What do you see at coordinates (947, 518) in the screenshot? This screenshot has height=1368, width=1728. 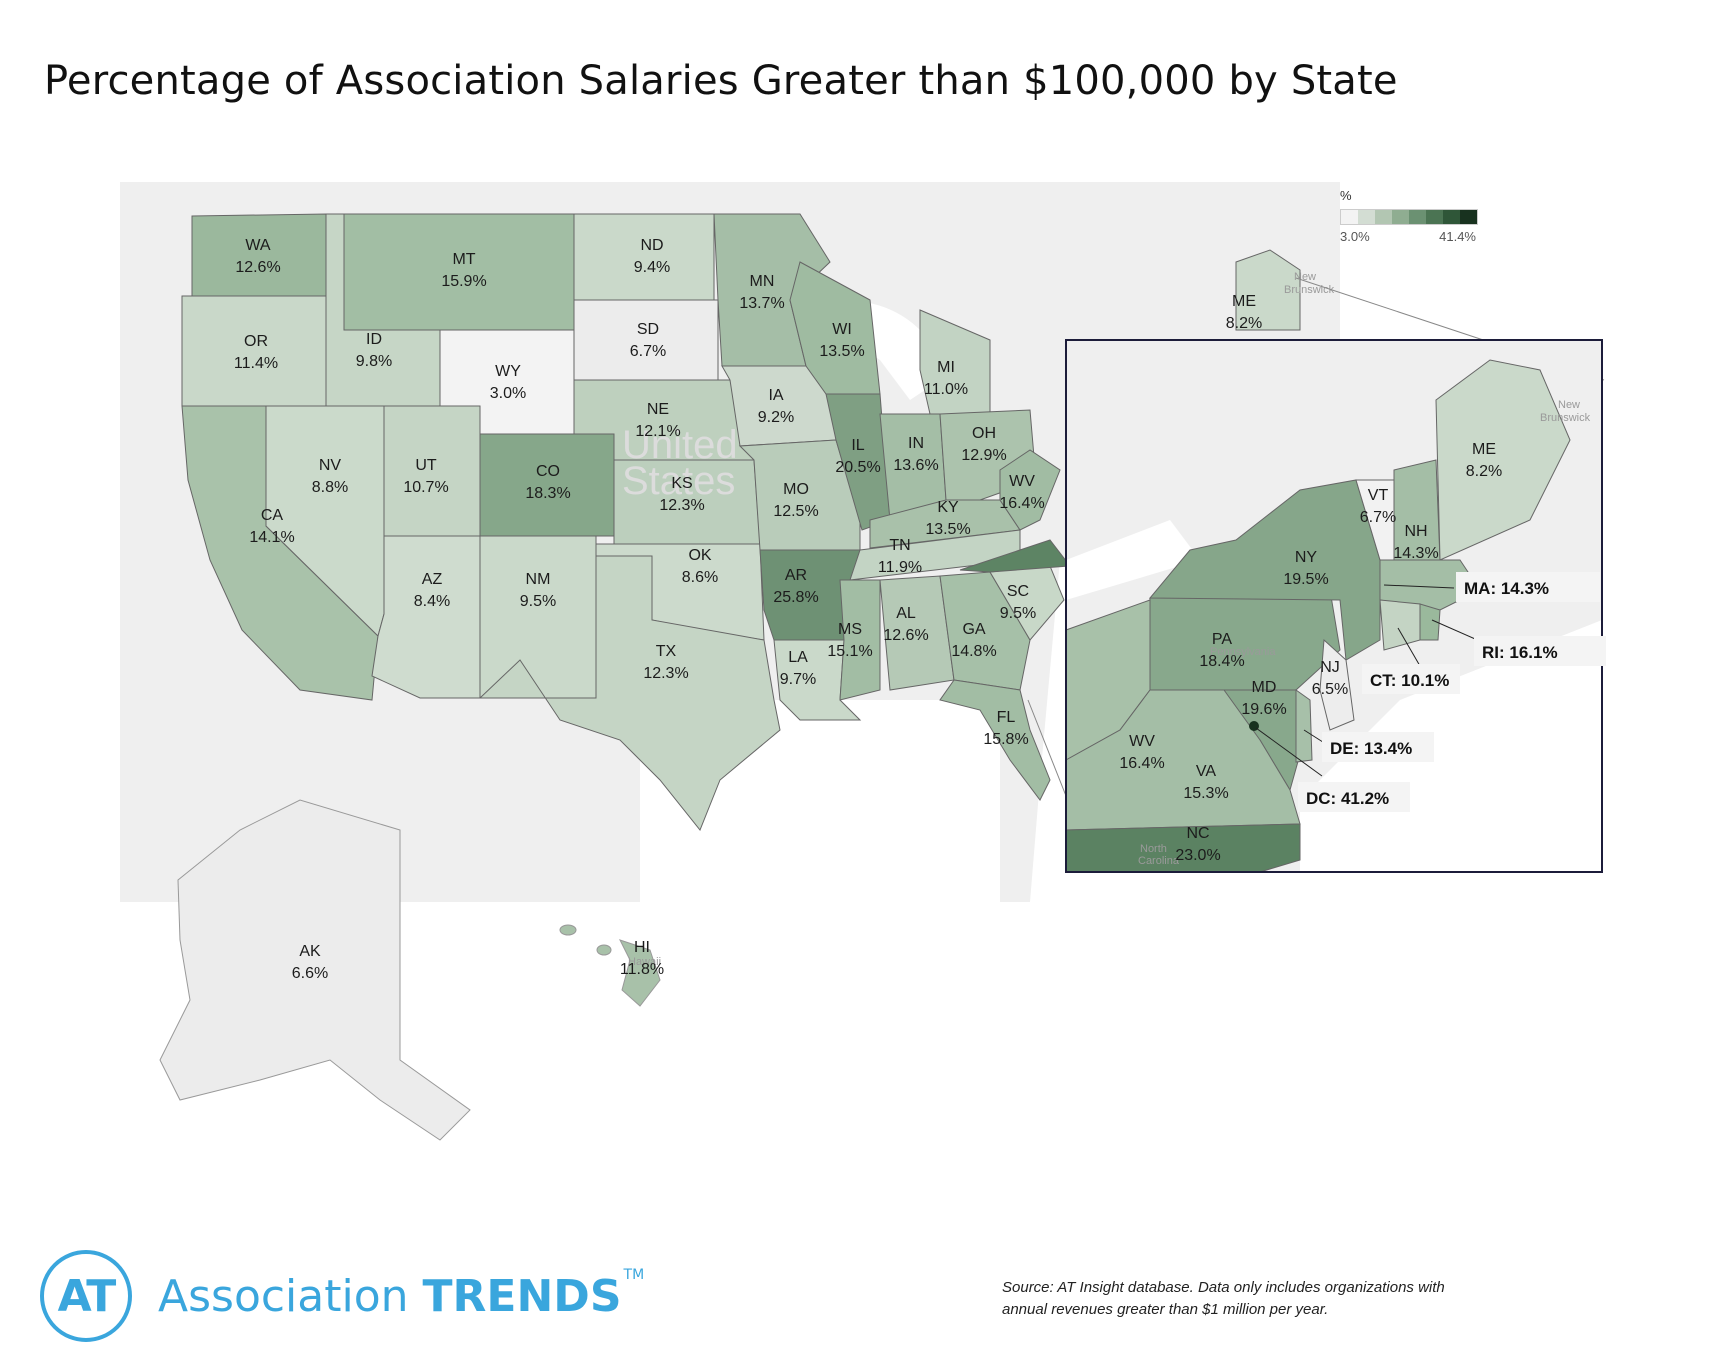 I see `state-label-KY: KY 13.5%` at bounding box center [947, 518].